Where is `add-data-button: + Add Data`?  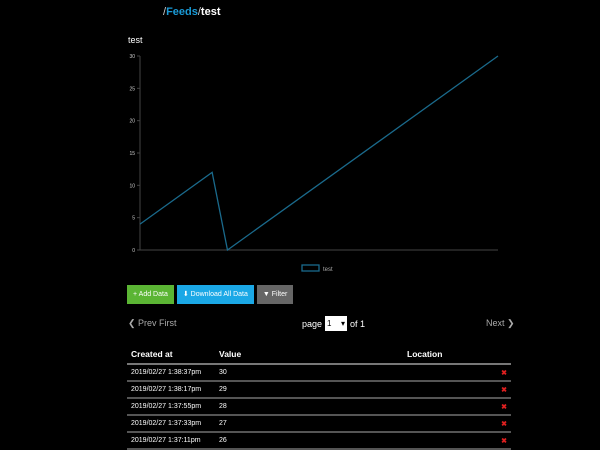 add-data-button: + Add Data is located at coordinates (150, 294).